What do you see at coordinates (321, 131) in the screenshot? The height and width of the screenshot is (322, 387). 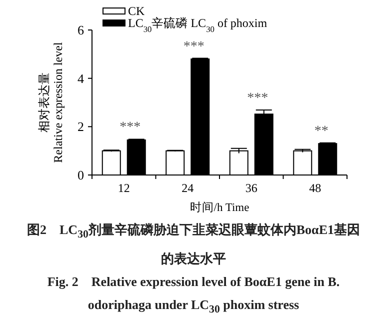 I see `annotation: **` at bounding box center [321, 131].